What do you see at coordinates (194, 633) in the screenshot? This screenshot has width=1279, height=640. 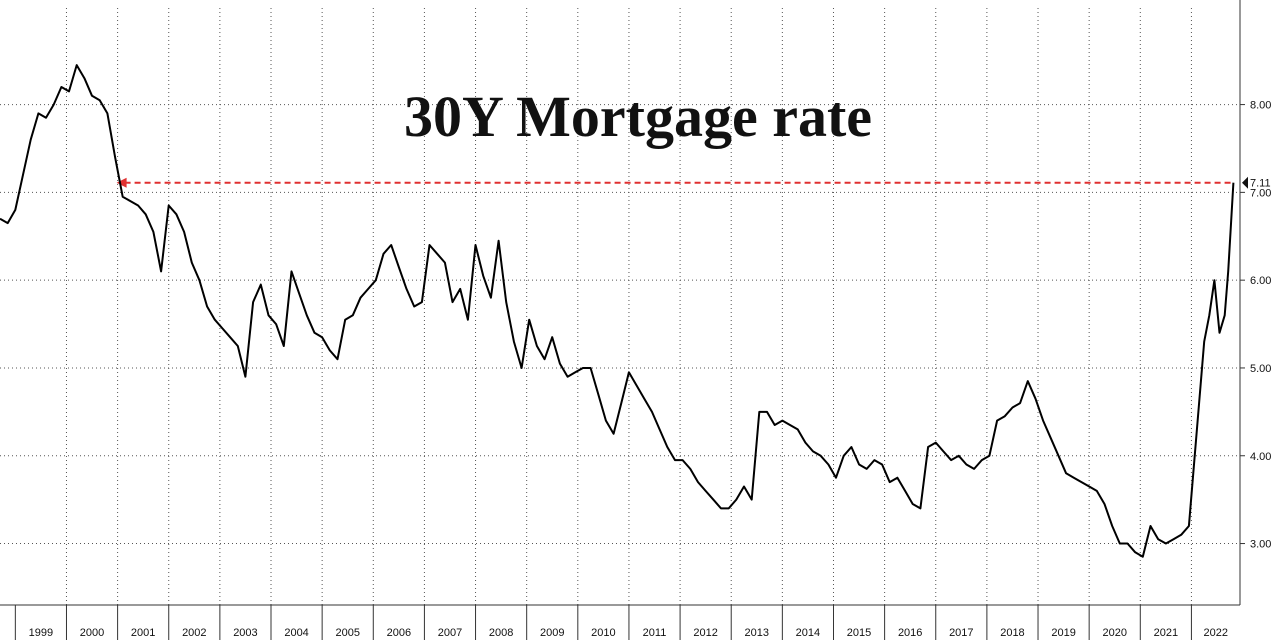 I see `x-tick-label: 2002` at bounding box center [194, 633].